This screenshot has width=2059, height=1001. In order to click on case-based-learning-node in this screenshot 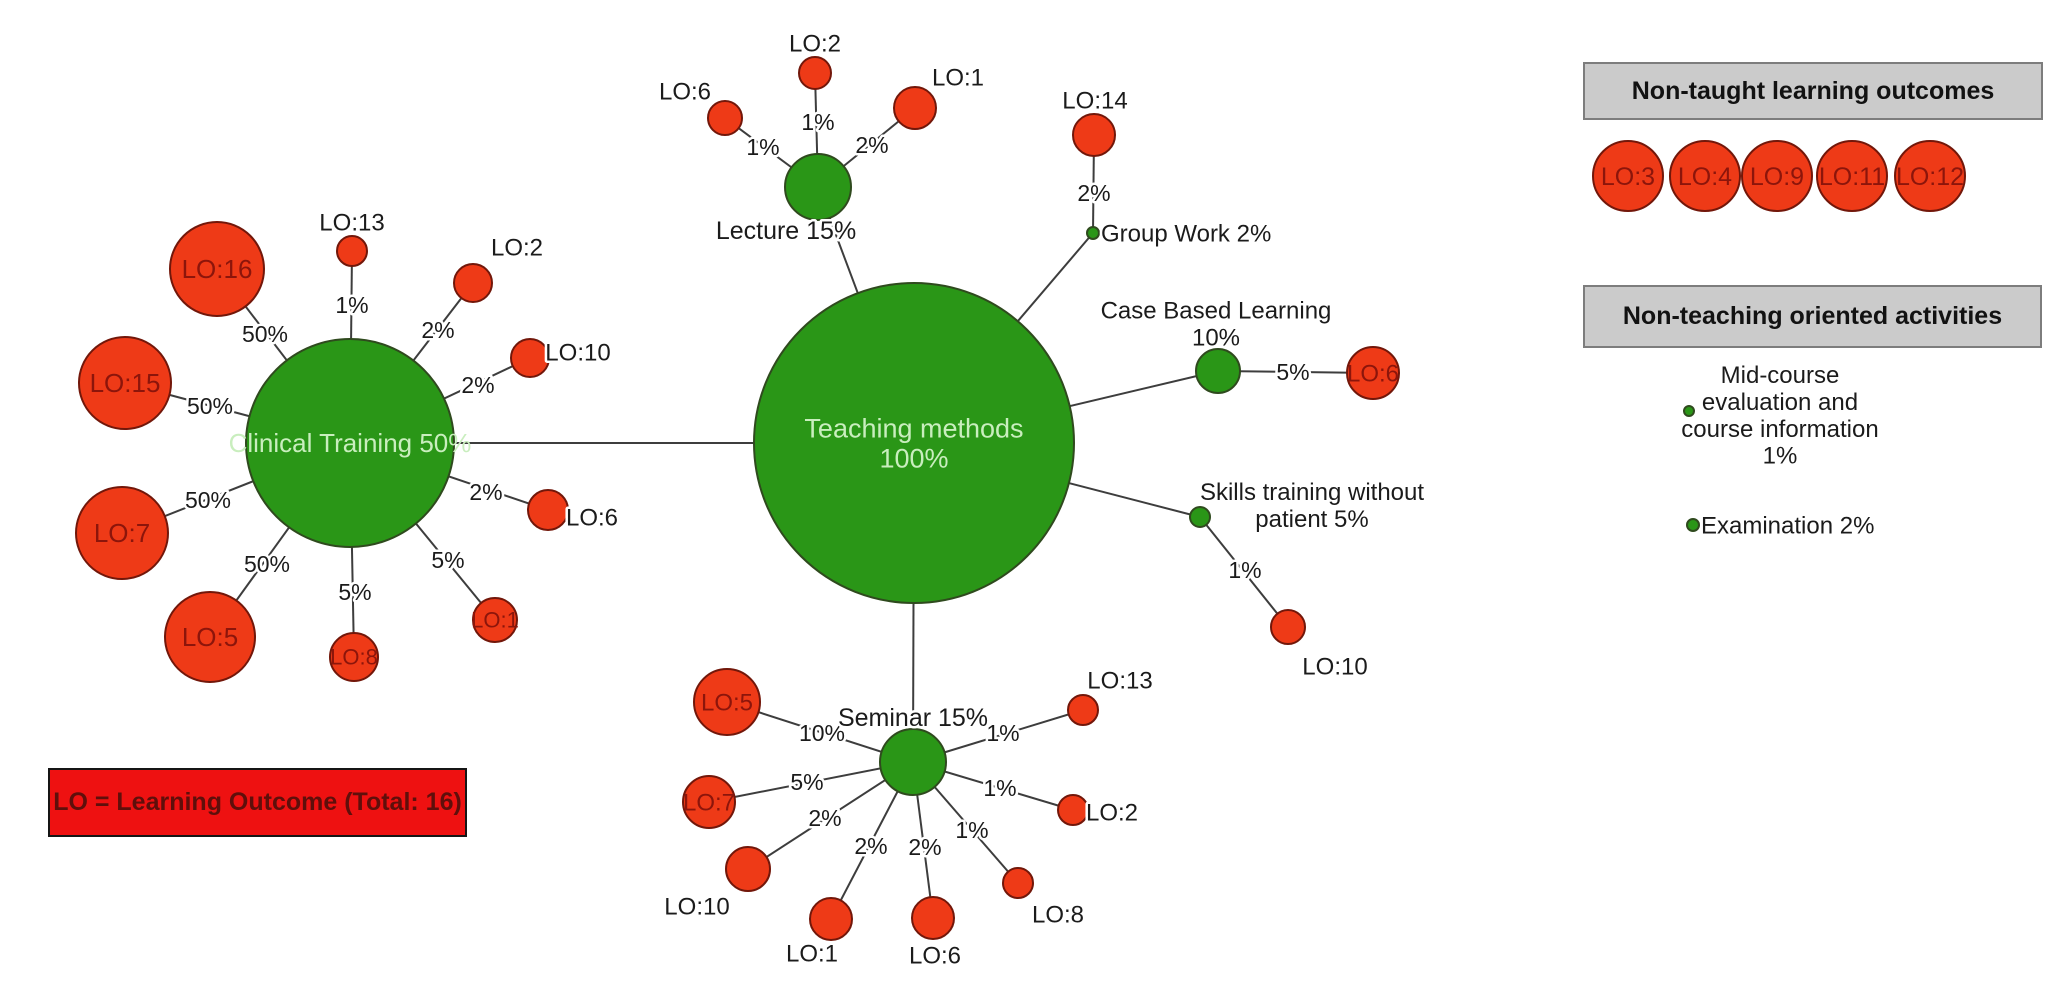, I will do `click(1218, 371)`.